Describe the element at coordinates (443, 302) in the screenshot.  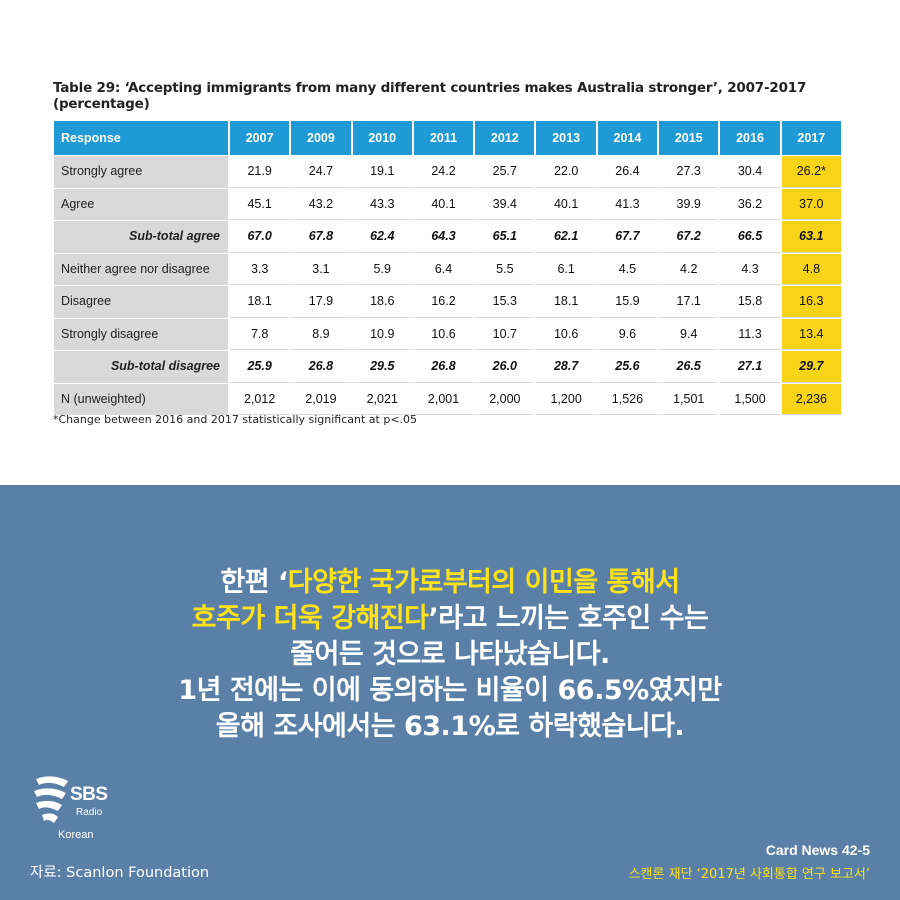
I see `value-cell: 16.2` at that location.